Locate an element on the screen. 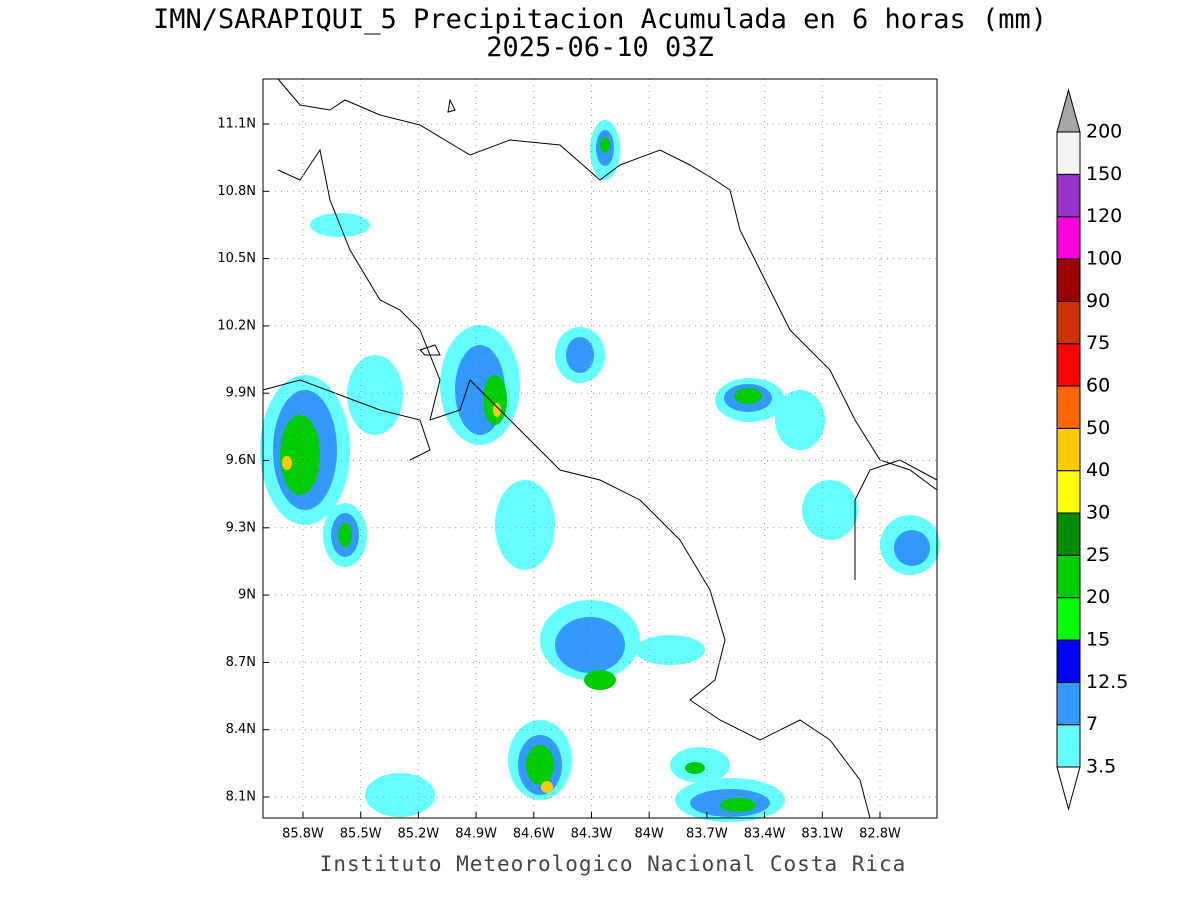 The image size is (1200, 900). lat-label: 11.1N is located at coordinates (236, 124).